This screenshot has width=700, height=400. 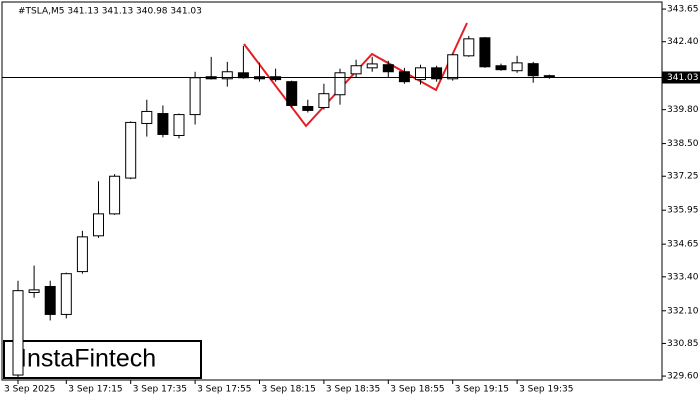 I want to click on y-tick-label: 342.40, so click(x=683, y=42).